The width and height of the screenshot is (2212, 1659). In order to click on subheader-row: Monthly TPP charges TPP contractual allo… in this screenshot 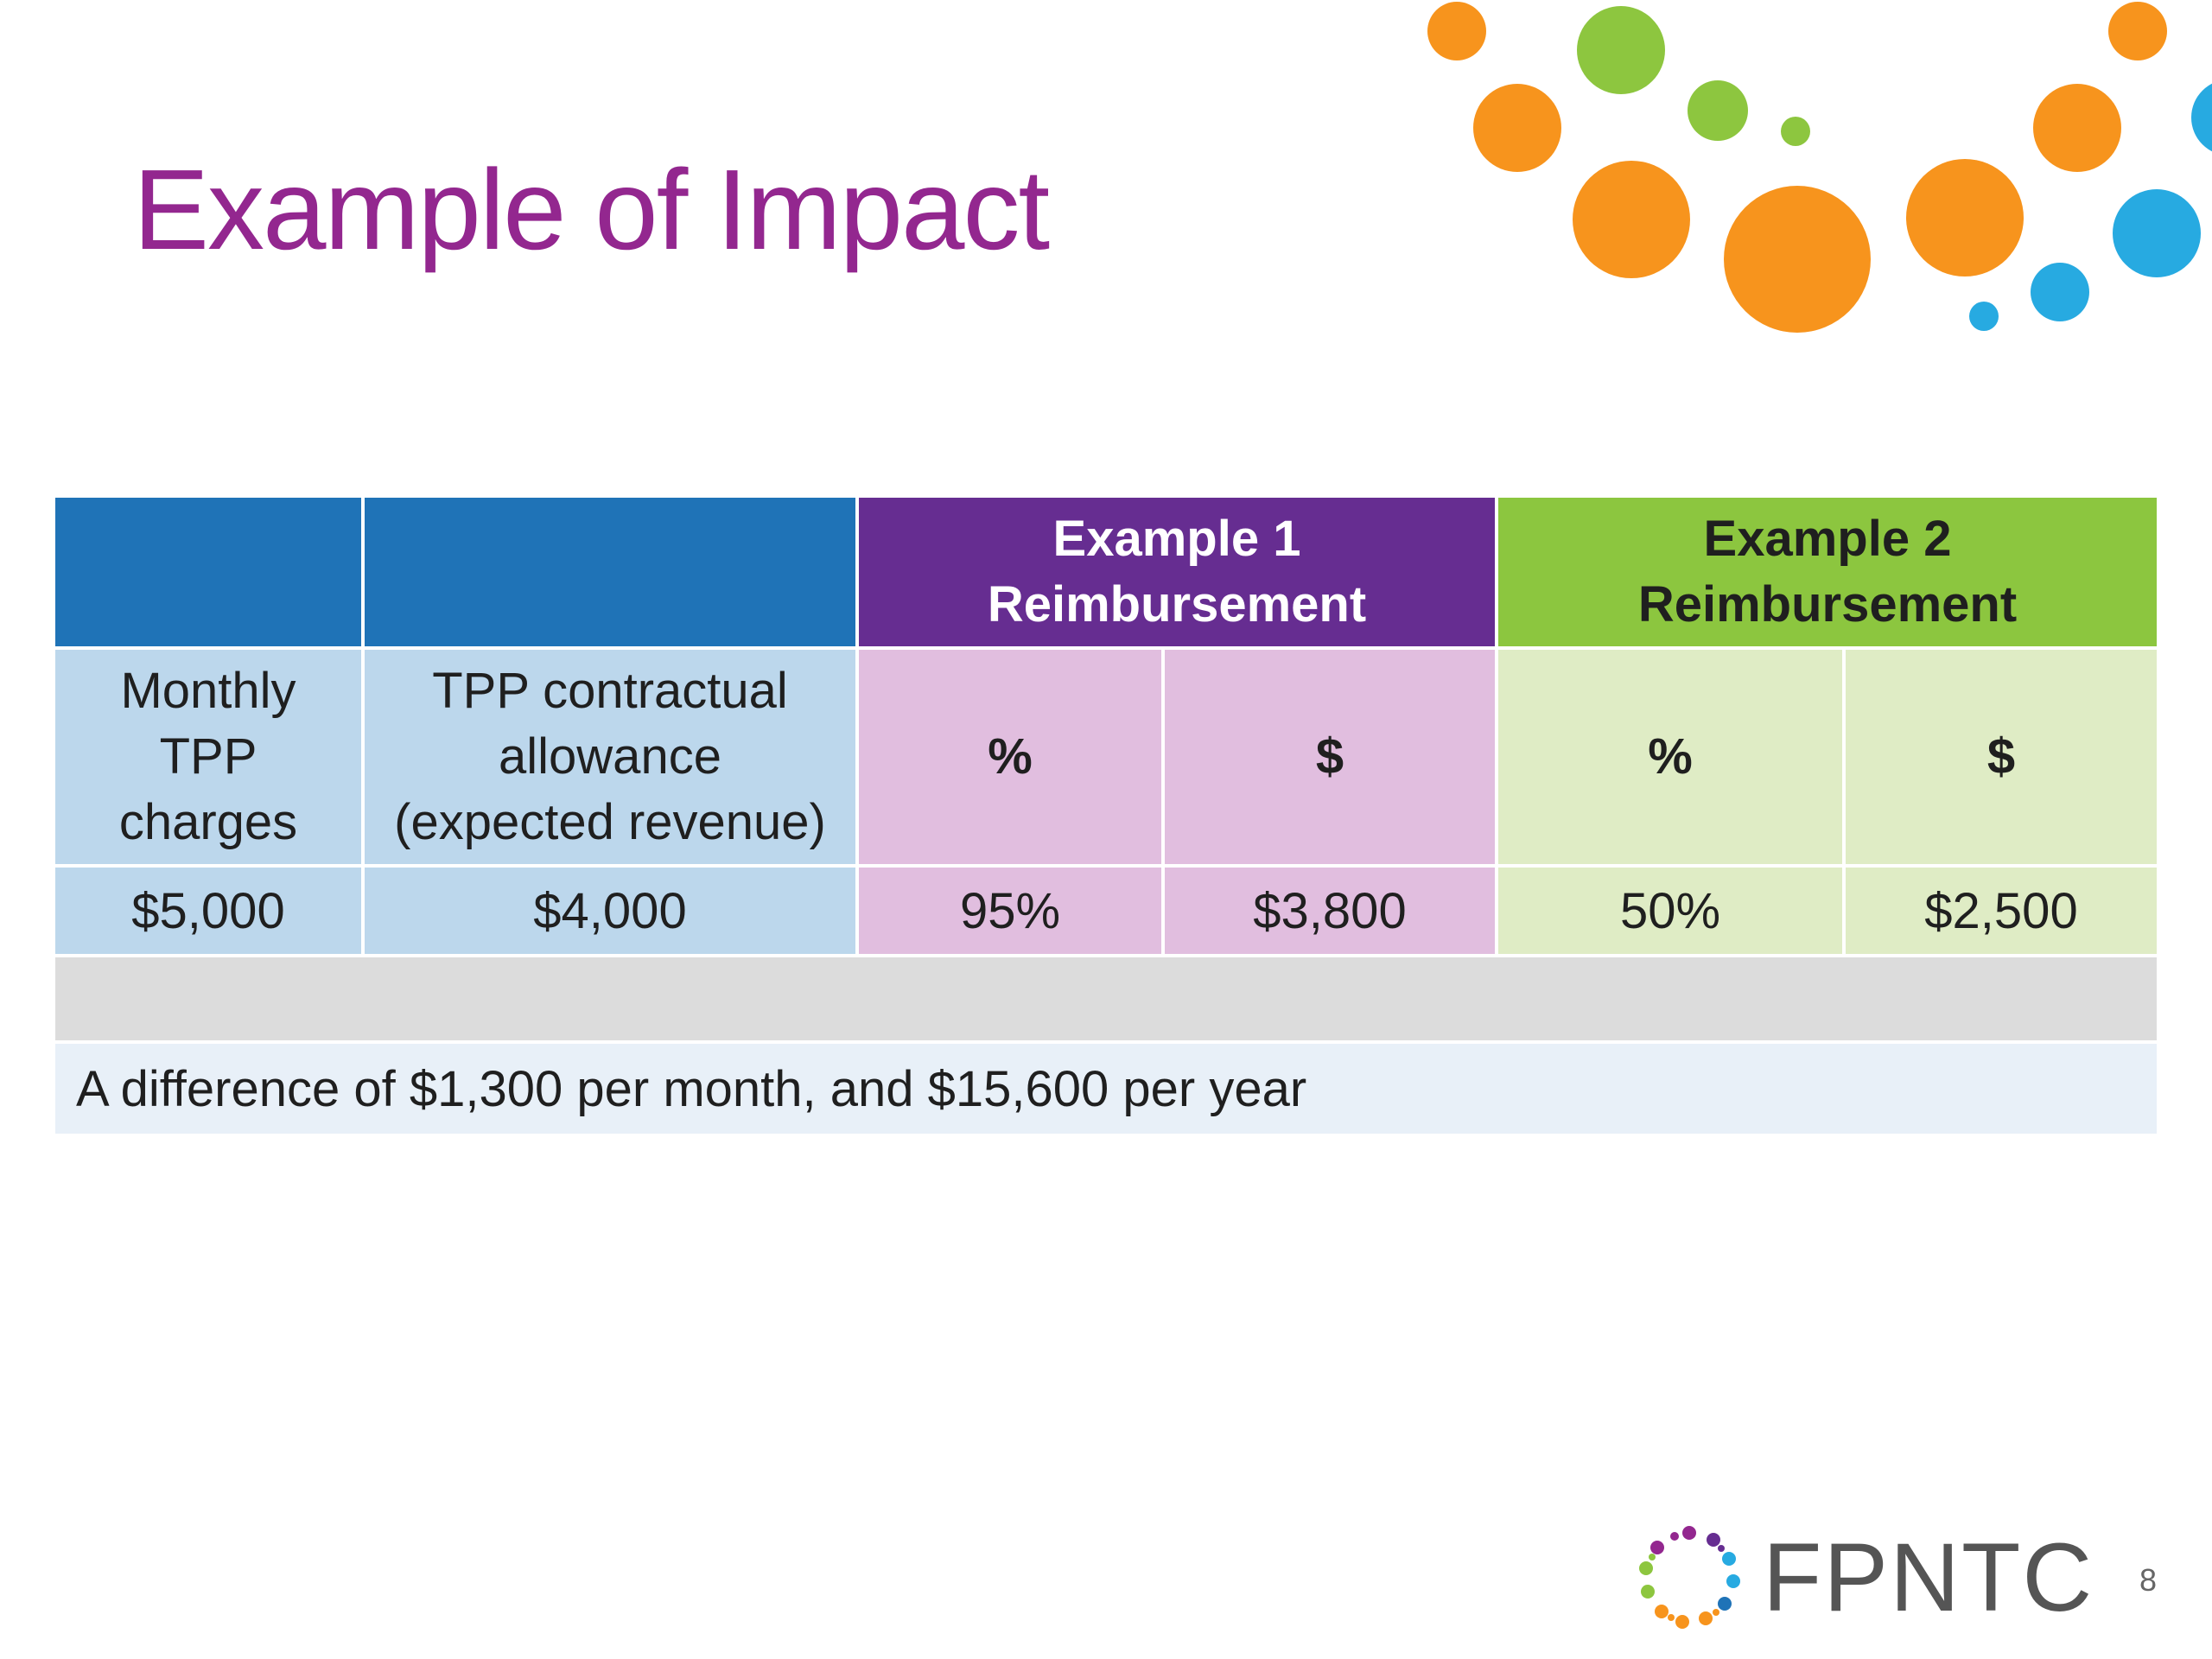, I will do `click(1106, 759)`.